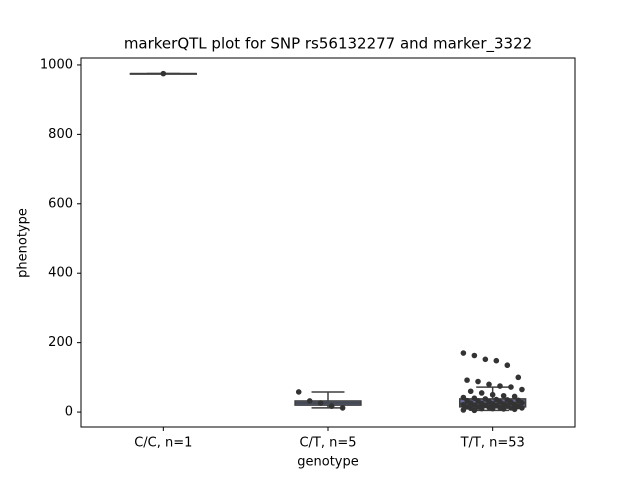  Describe the element at coordinates (56, 64) in the screenshot. I see `y-tick-label: 1000` at that location.